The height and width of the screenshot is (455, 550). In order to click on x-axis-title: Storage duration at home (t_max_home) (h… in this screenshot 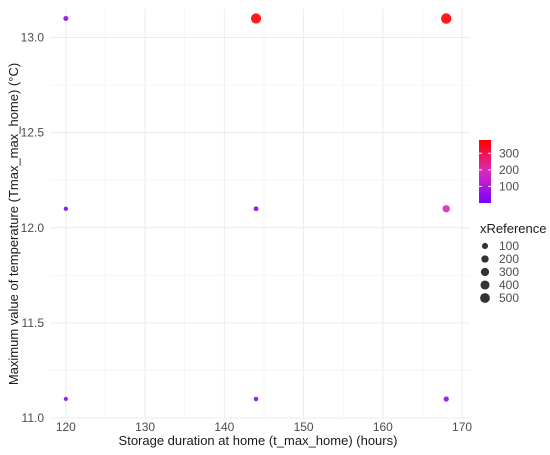, I will do `click(258, 440)`.